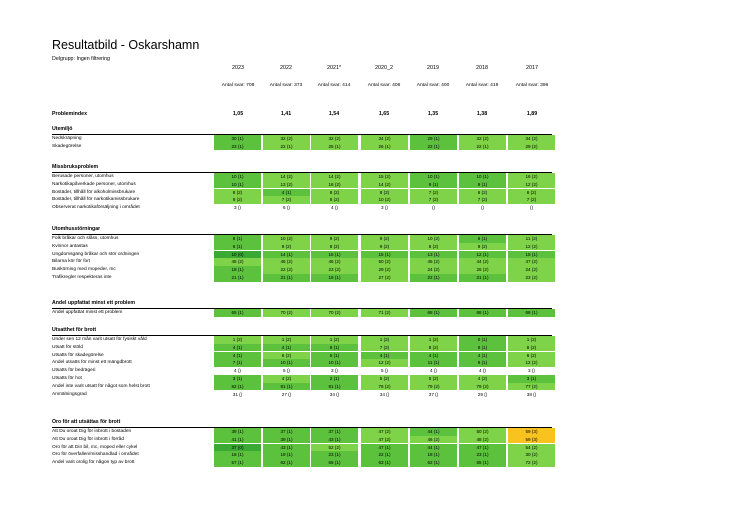  What do you see at coordinates (238, 114) in the screenshot?
I see `problemindex-value: 1,05` at bounding box center [238, 114].